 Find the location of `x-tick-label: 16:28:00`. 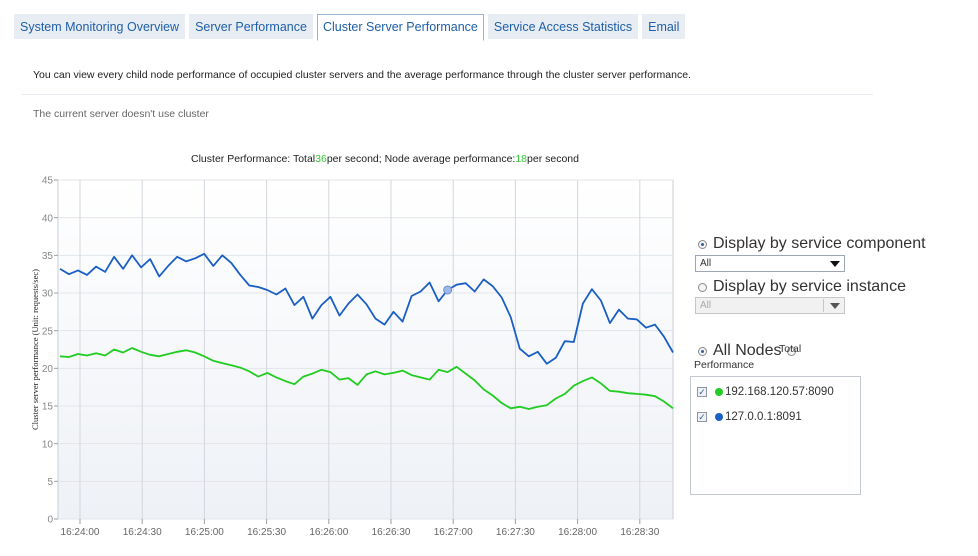

x-tick-label: 16:28:00 is located at coordinates (577, 532).